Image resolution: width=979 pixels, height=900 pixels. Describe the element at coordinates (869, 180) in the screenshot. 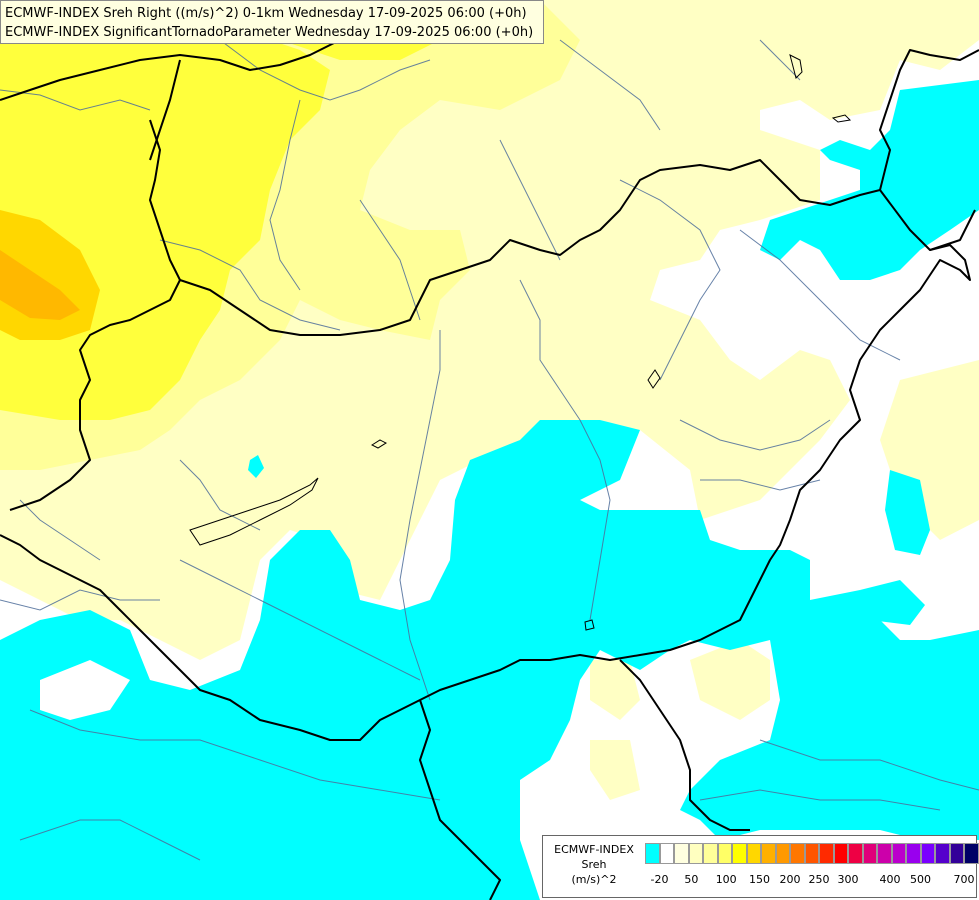

I see `sreh-zone-cyan-north` at that location.